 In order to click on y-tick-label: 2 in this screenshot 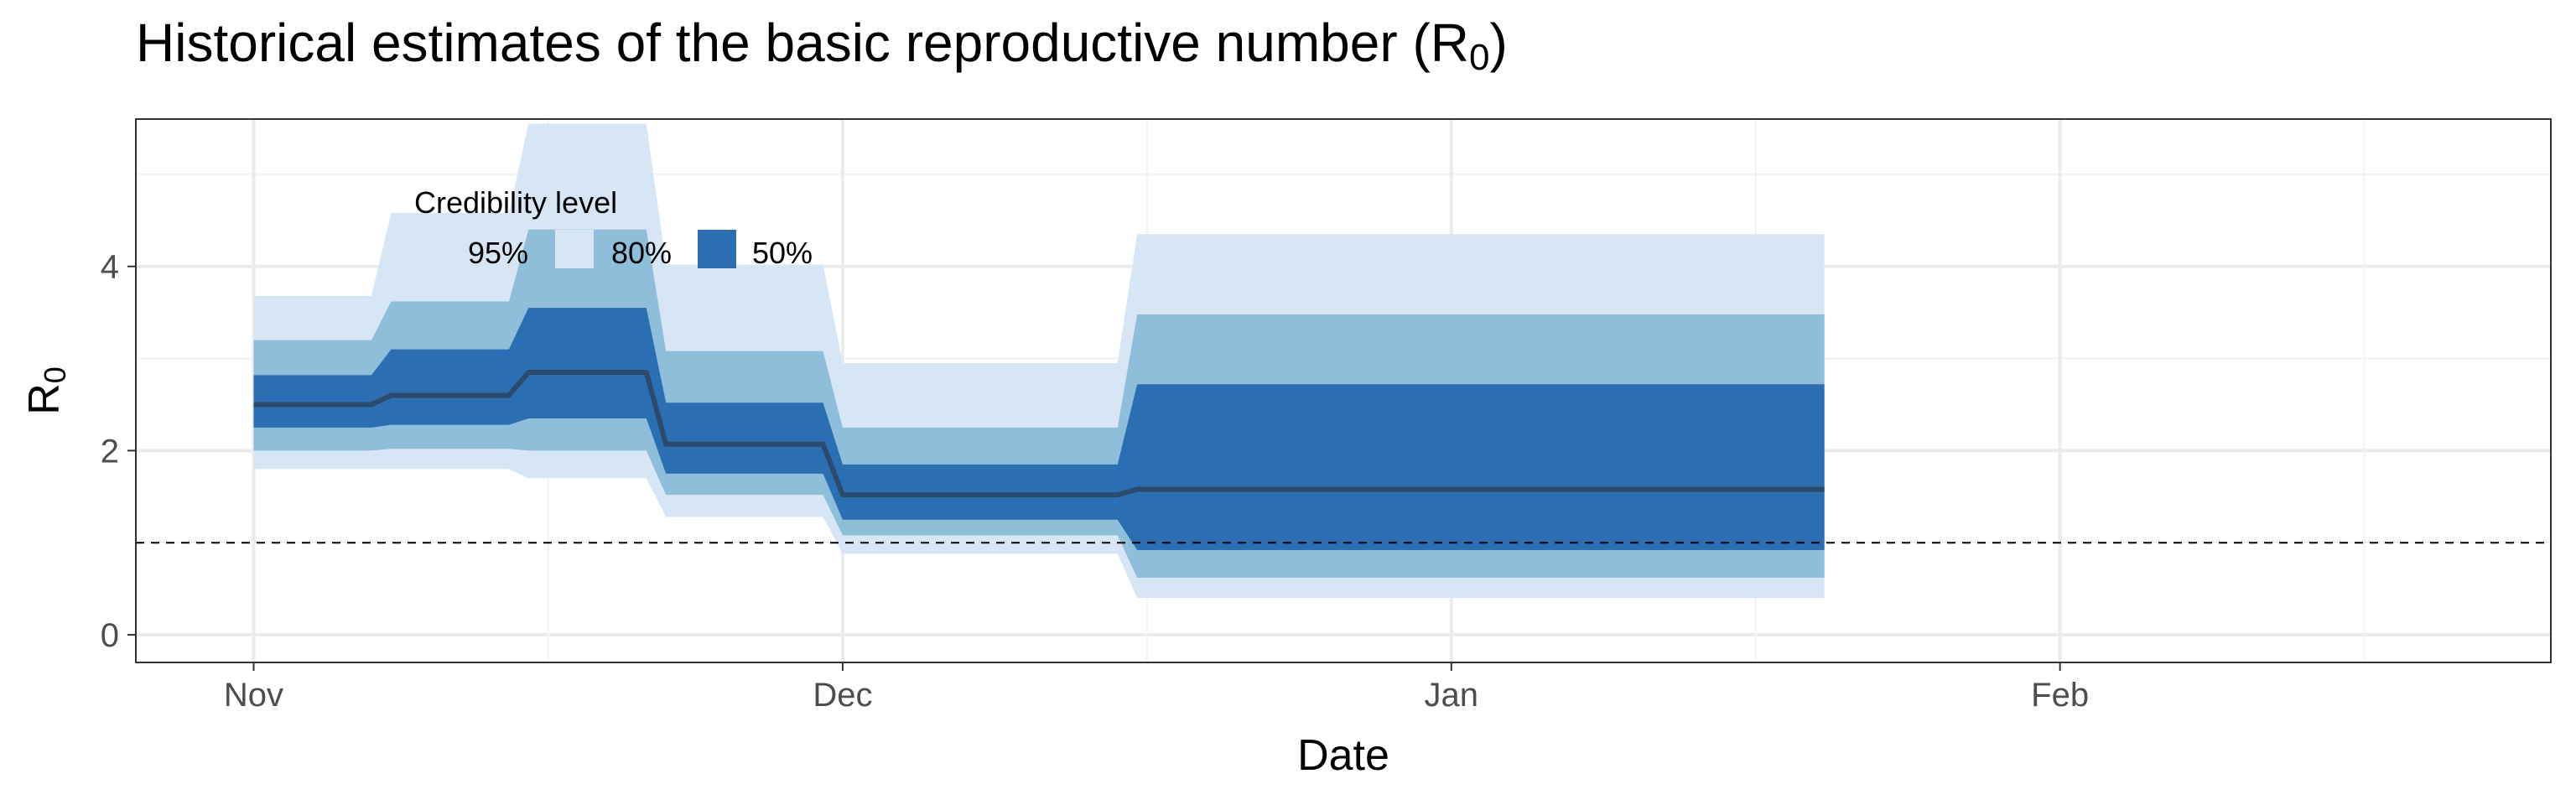, I will do `click(110, 451)`.